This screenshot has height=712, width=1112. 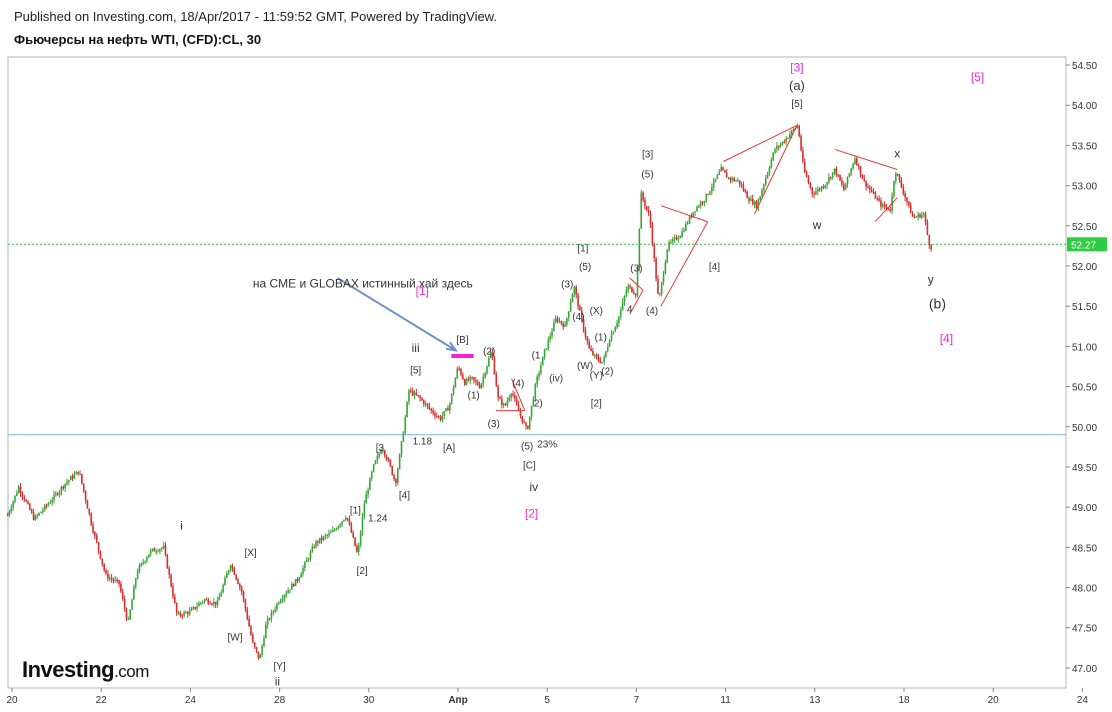 What do you see at coordinates (85, 670) in the screenshot?
I see `investing-logo: Investing.com` at bounding box center [85, 670].